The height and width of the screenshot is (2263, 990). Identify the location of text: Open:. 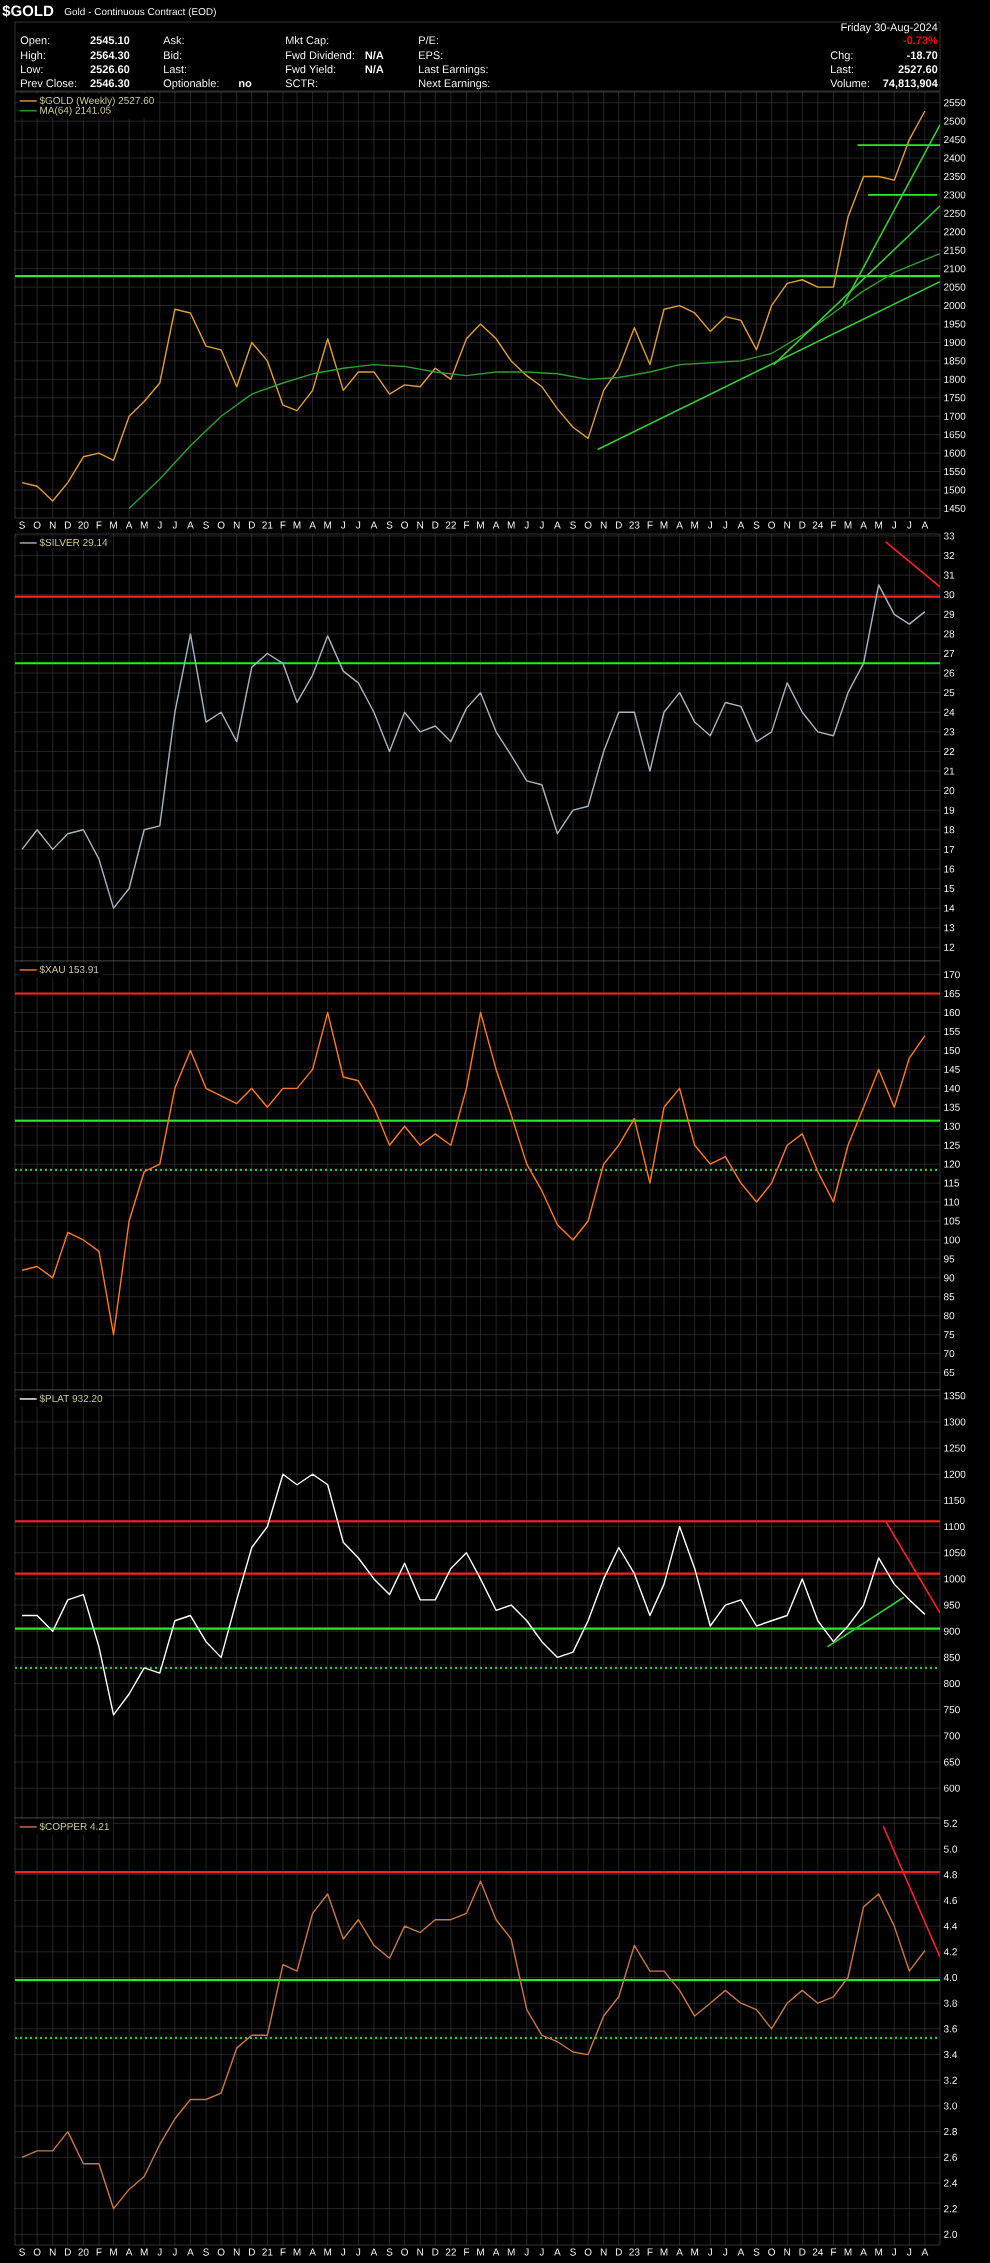
(35, 41).